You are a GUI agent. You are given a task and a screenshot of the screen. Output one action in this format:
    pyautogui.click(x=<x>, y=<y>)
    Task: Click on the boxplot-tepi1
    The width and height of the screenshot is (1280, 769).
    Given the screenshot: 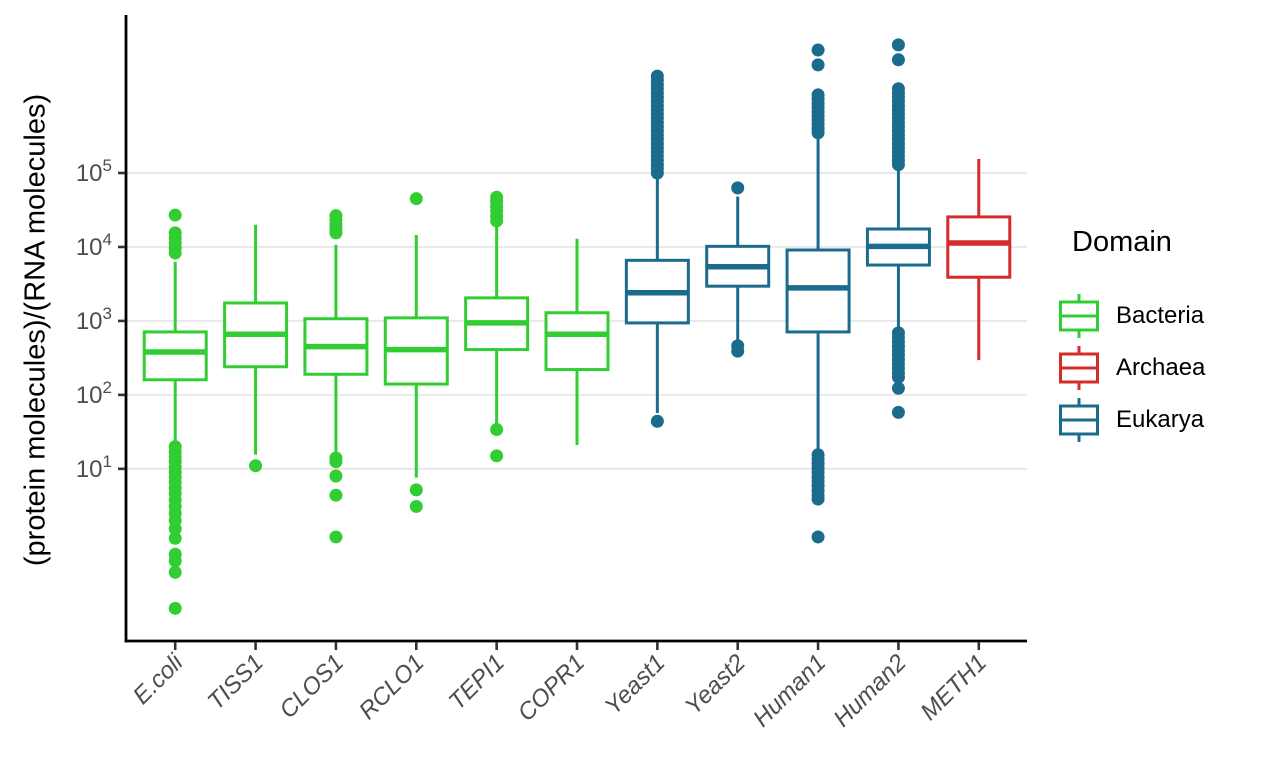 What is the action you would take?
    pyautogui.click(x=497, y=326)
    